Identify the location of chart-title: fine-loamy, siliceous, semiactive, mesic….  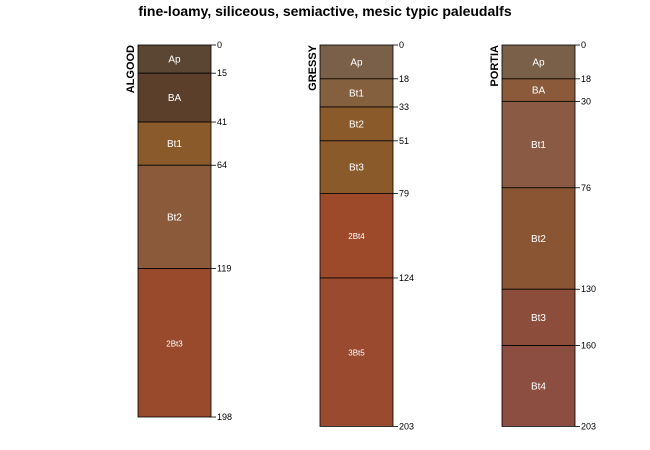
(325, 11).